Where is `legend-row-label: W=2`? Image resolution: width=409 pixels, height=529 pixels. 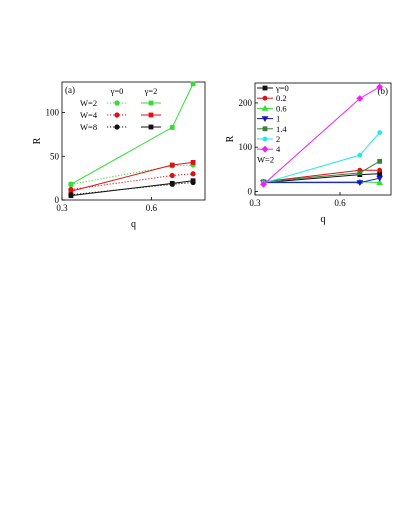 legend-row-label: W=2 is located at coordinates (88, 103).